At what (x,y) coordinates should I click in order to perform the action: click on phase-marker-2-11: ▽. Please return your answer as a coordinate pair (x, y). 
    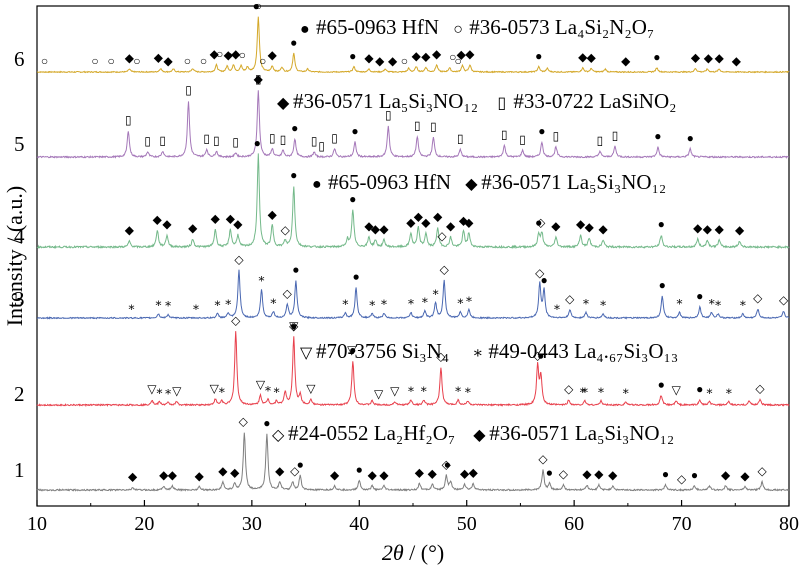
    Looking at the image, I should click on (152, 389).